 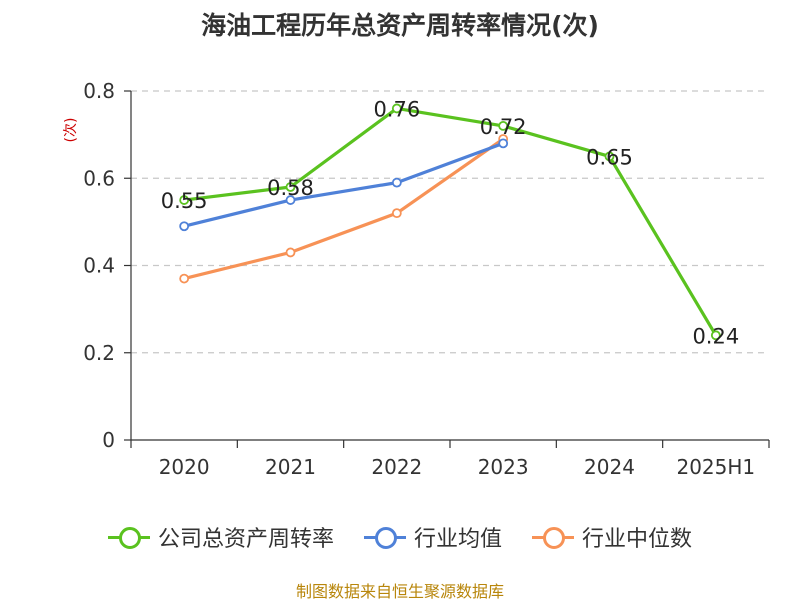 What do you see at coordinates (245, 539) in the screenshot?
I see `legend-label: 公司总资产周转率` at bounding box center [245, 539].